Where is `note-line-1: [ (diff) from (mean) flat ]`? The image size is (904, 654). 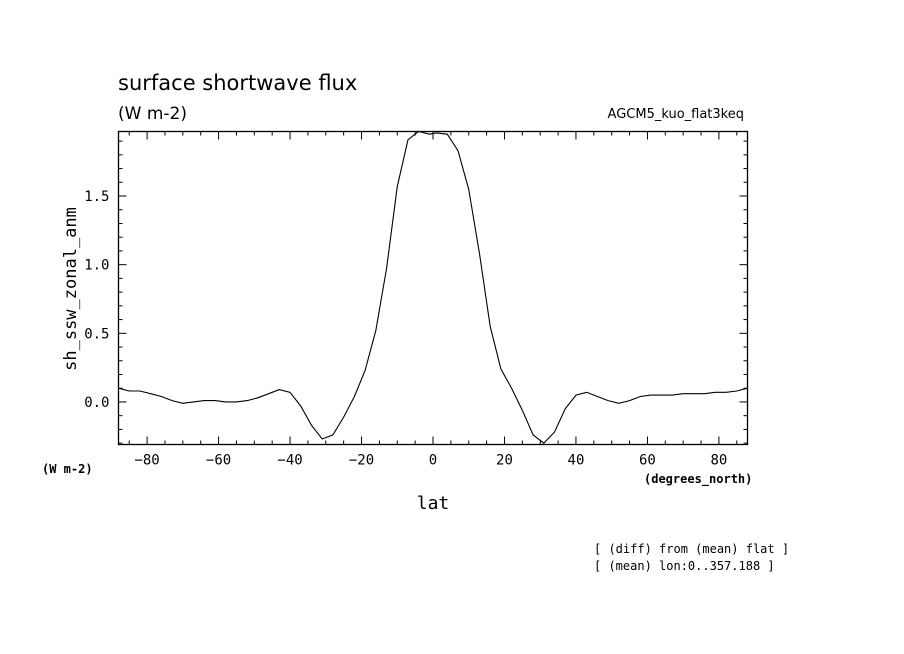
note-line-1: [ (diff) from (mean) flat ] is located at coordinates (691, 549).